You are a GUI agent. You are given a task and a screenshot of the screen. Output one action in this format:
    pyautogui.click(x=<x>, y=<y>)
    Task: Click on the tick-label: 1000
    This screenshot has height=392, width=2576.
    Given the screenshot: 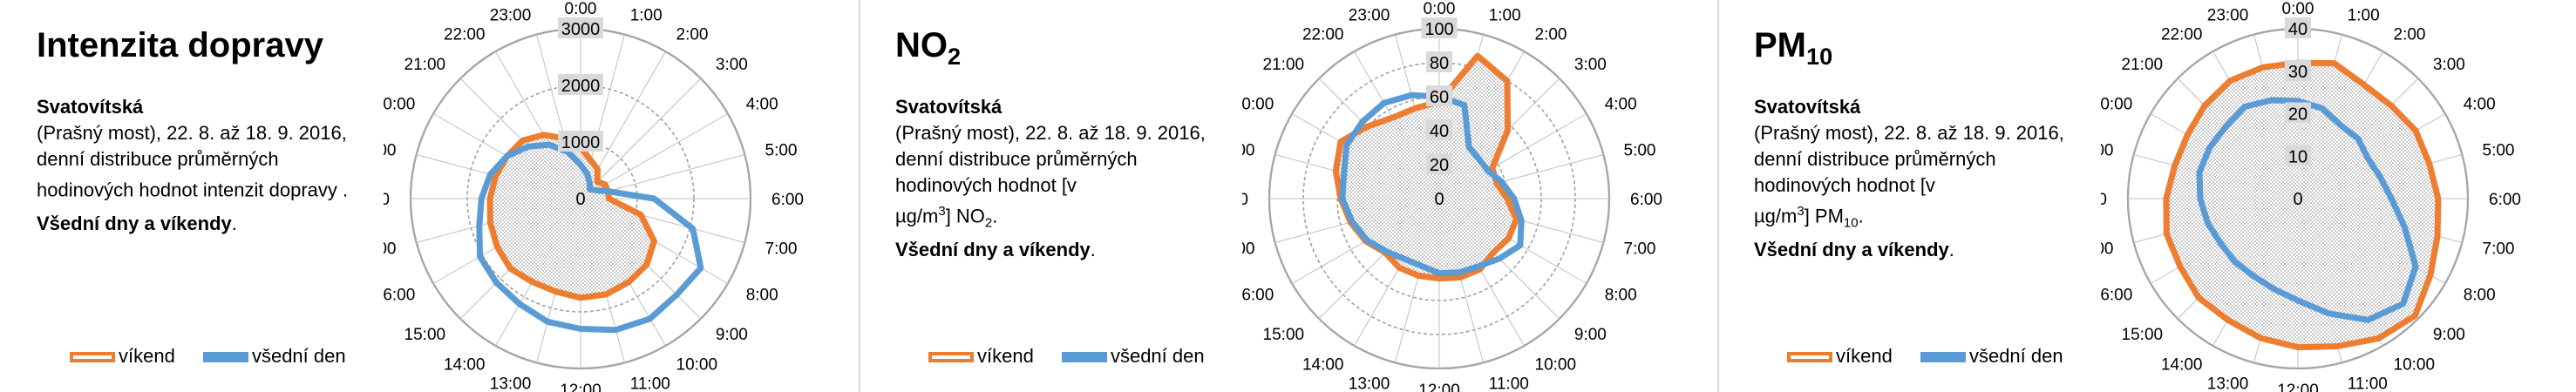 What is the action you would take?
    pyautogui.click(x=581, y=142)
    